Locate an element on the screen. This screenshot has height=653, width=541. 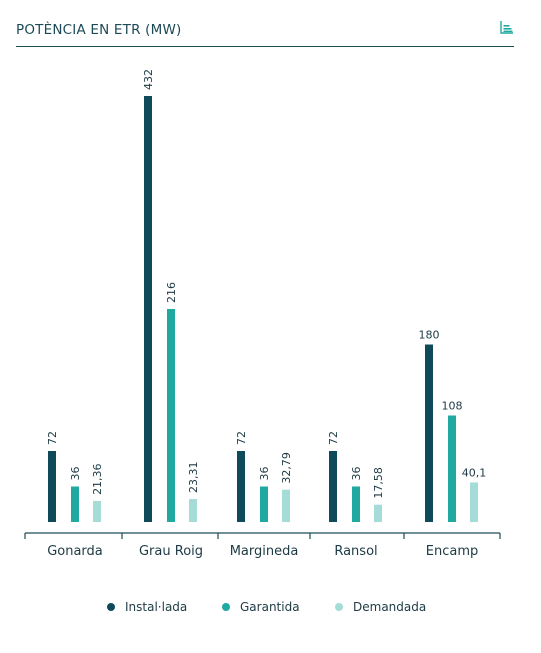
legend-swatch-demandada is located at coordinates (339, 607).